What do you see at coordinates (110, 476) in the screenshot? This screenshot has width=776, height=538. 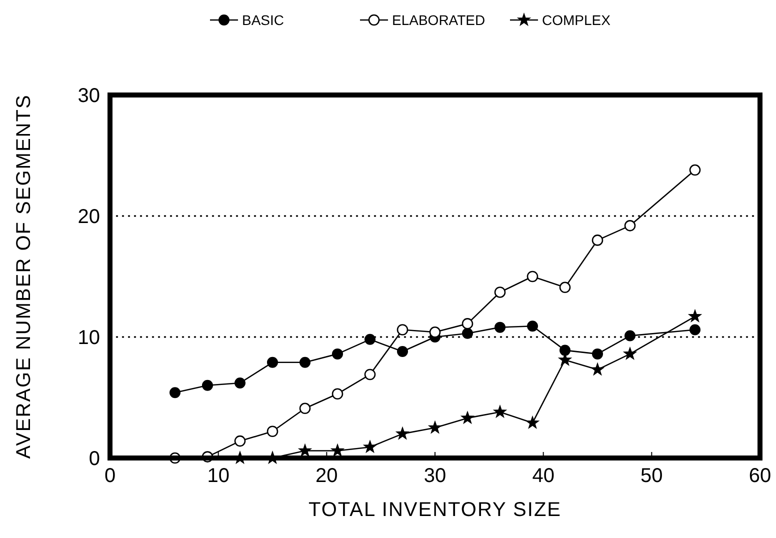 I see `x-tick-label: 0` at bounding box center [110, 476].